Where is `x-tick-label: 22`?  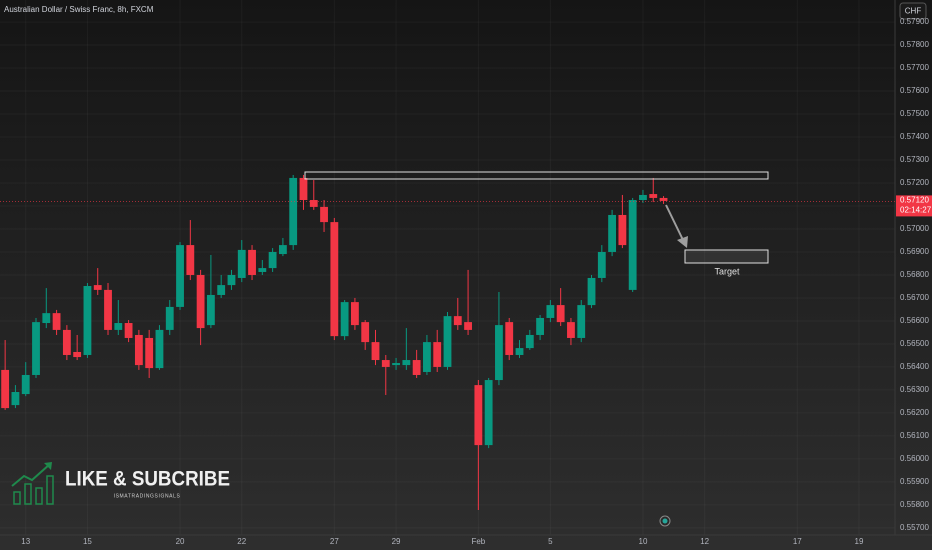
x-tick-label: 22 is located at coordinates (241, 541).